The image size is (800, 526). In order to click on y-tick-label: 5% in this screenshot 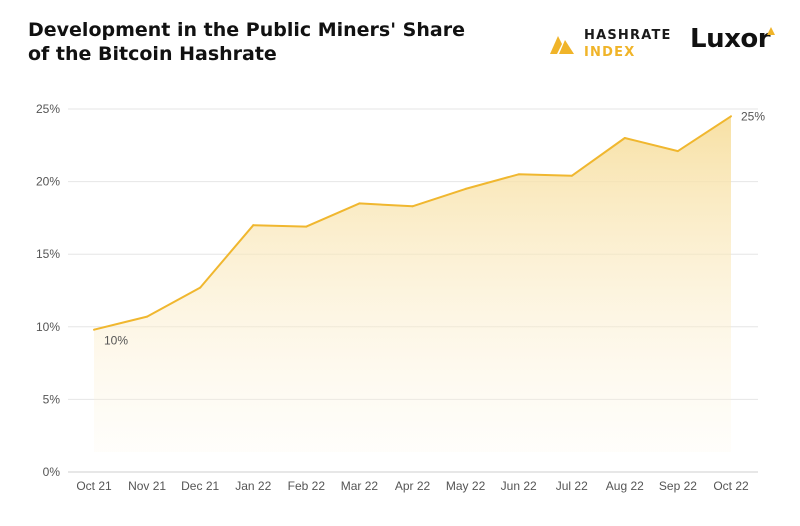, I will do `click(52, 399)`.